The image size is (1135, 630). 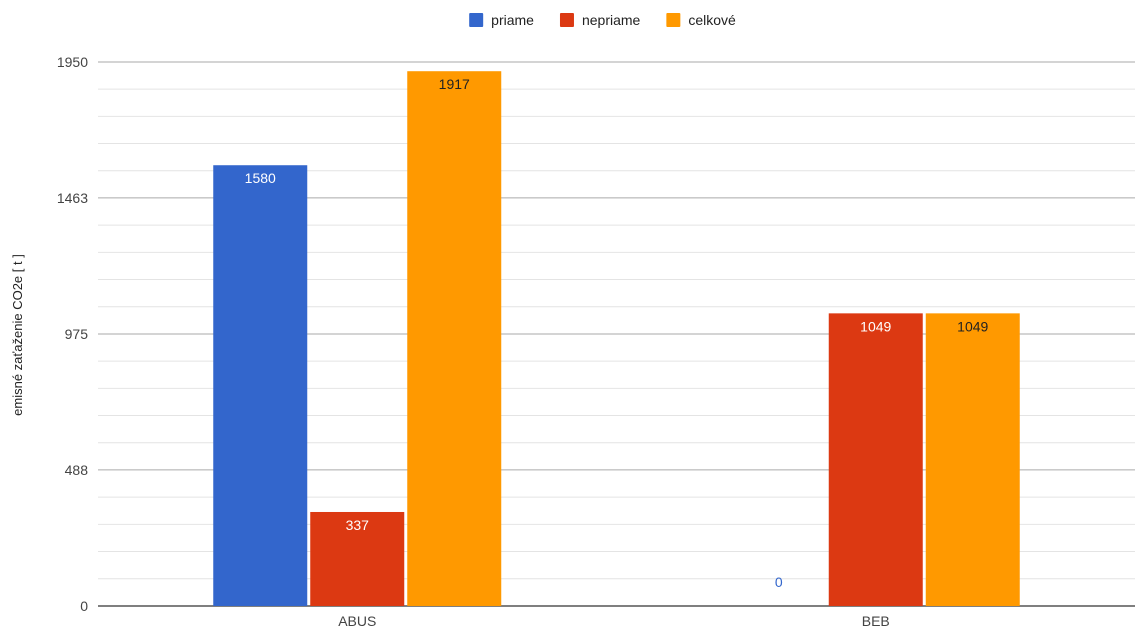 I want to click on data-label: 337, so click(x=358, y=525).